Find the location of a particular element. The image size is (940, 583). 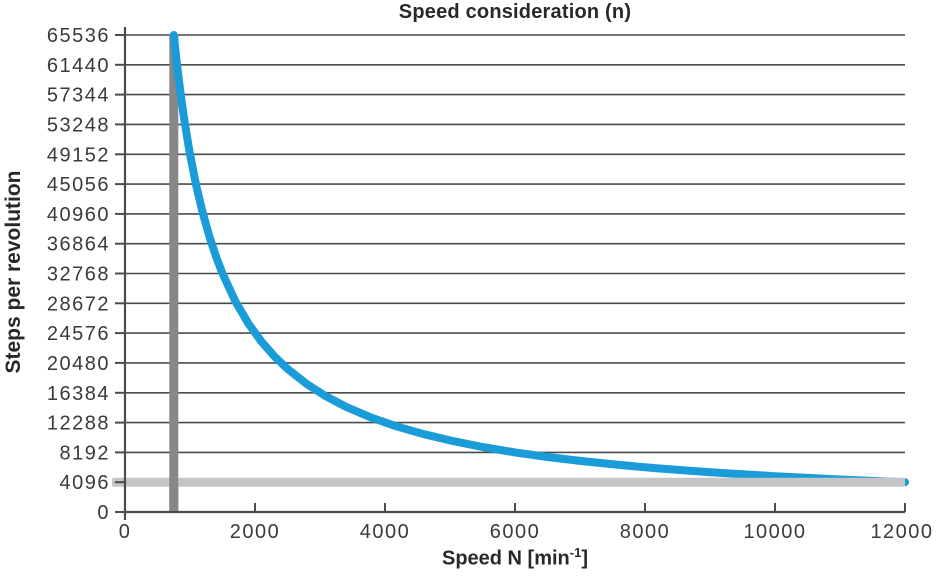

min-resolution-marker is located at coordinates (508, 482).